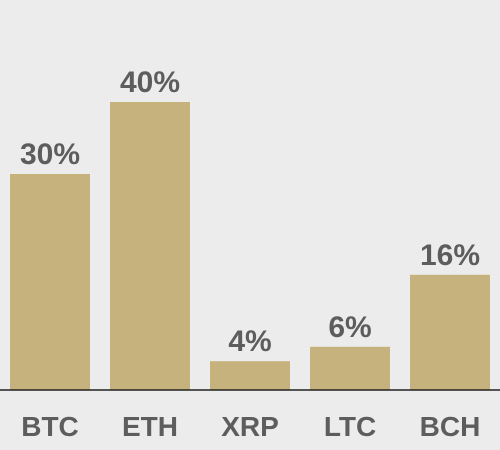 Image resolution: width=500 pixels, height=450 pixels. Describe the element at coordinates (249, 341) in the screenshot. I see `value-label-xrp: 4%` at that location.